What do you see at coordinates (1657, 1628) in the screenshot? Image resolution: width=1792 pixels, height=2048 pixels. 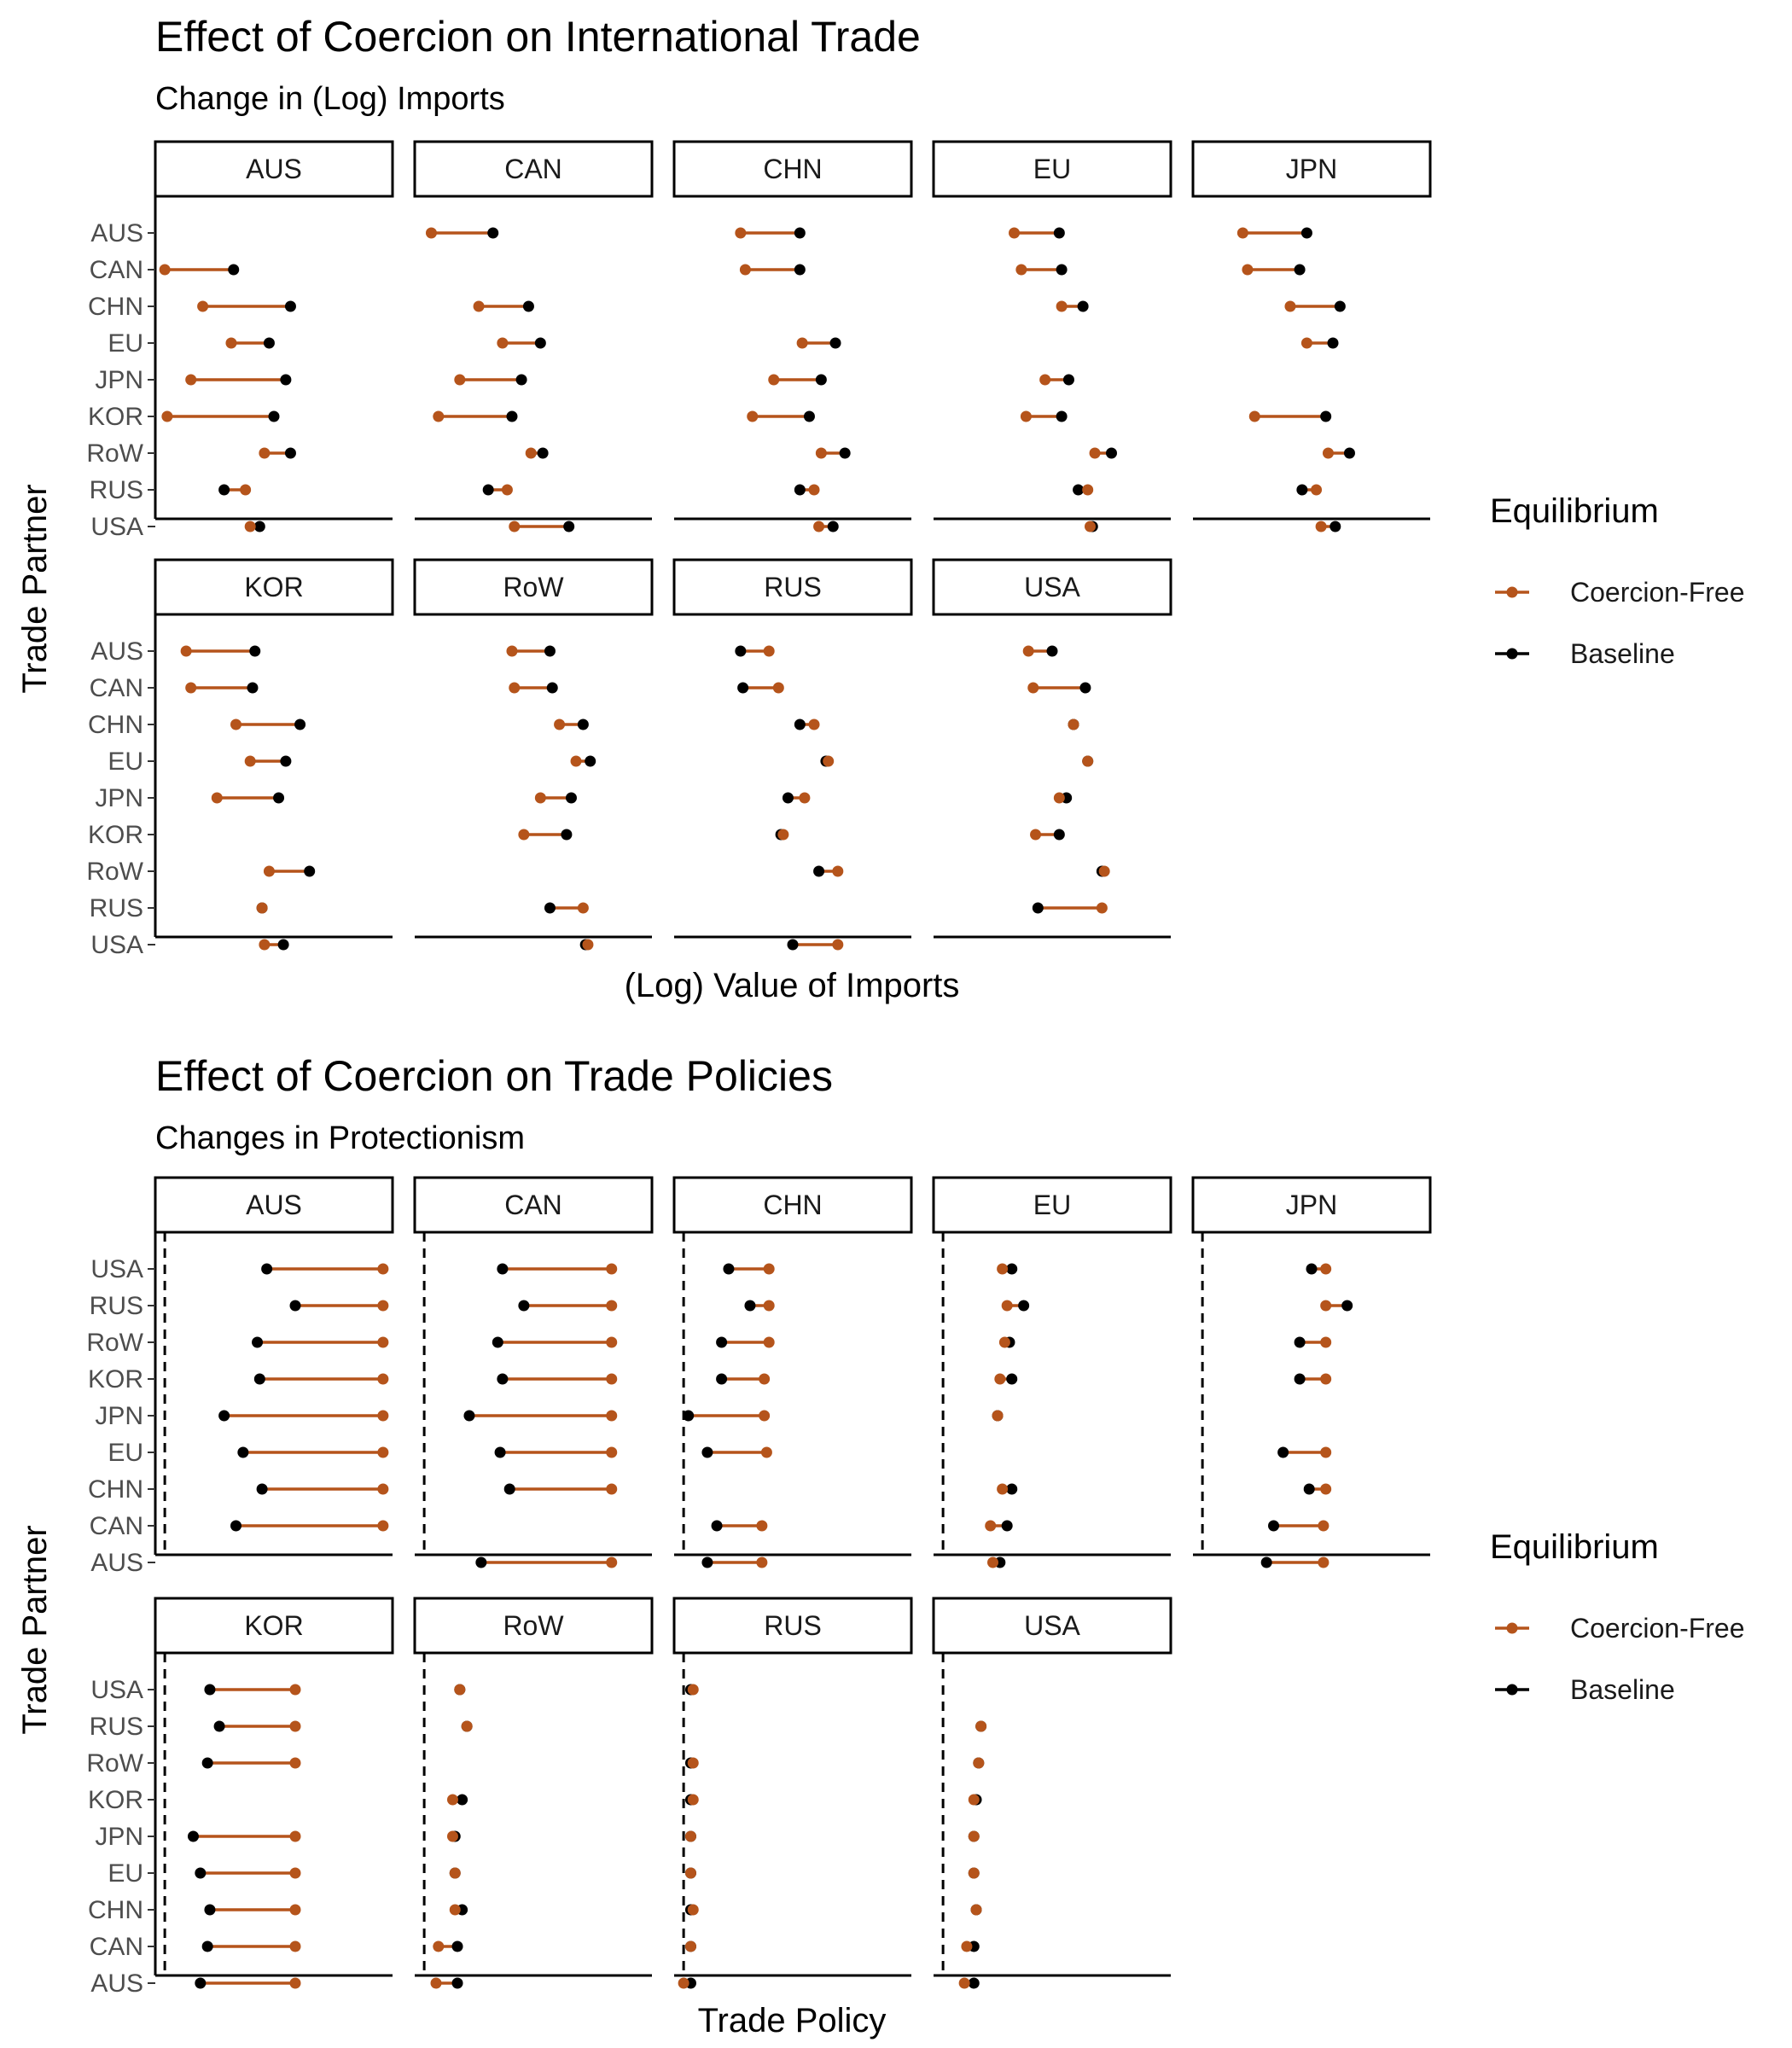 I see `legend-label: Coercion-Free` at bounding box center [1657, 1628].